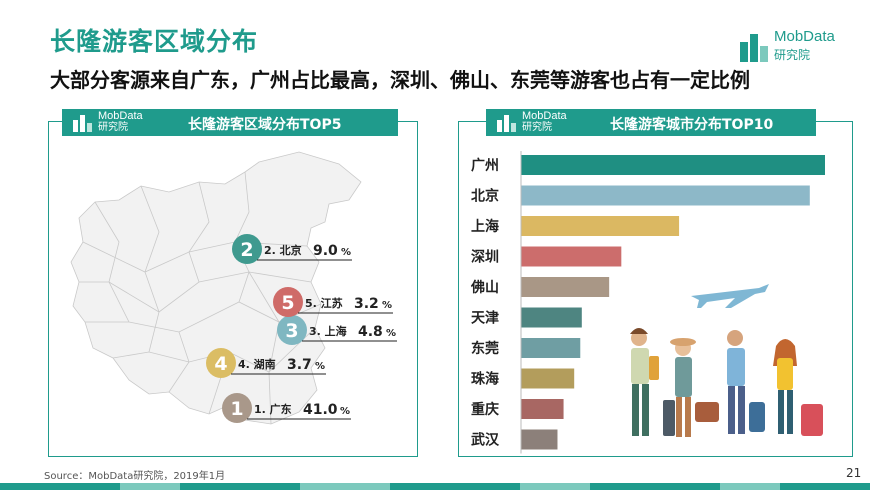 This screenshot has width=870, height=490. I want to click on city-panel-header: MobData 研究院 长隆游客城市分布TOP10, so click(651, 122).